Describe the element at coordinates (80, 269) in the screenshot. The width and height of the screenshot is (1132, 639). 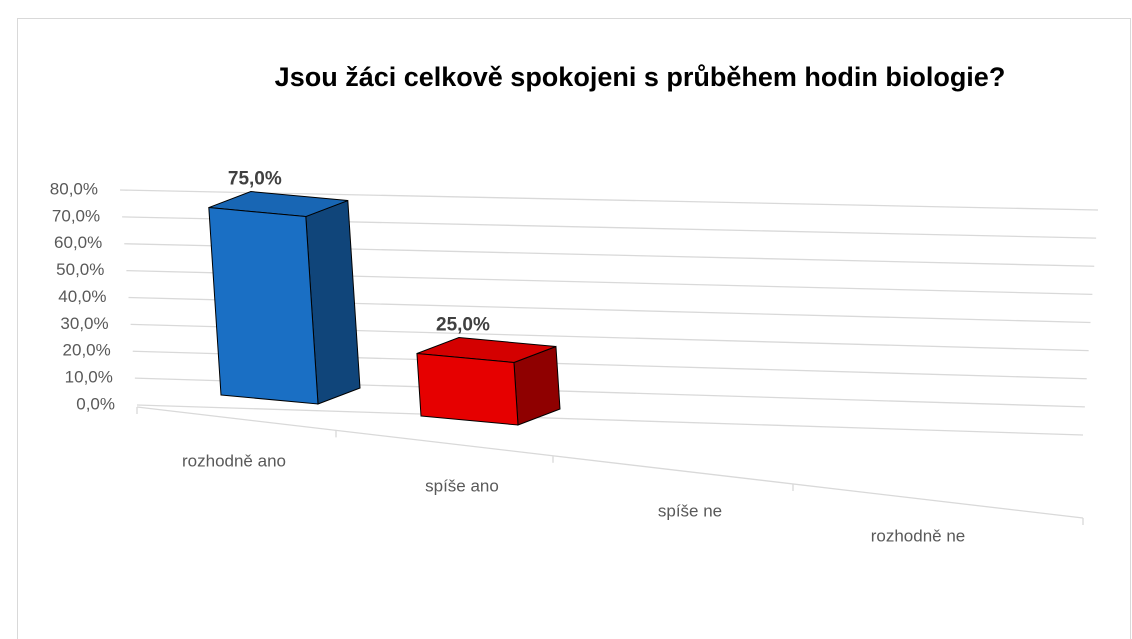
I see `y-tick-label: 50,0%` at that location.